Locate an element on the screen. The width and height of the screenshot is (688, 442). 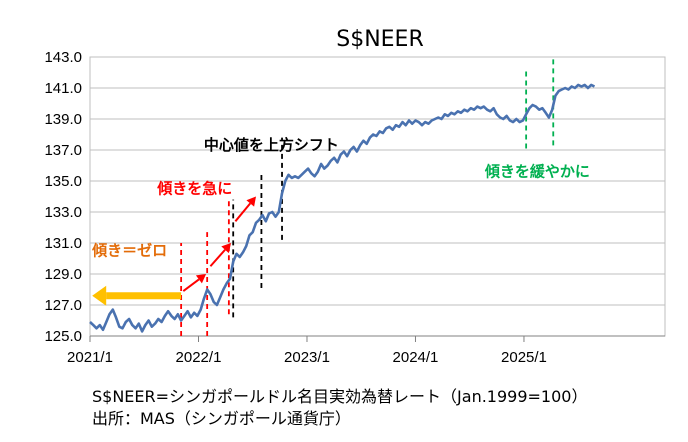
annotation-label: 中心値を上方シフト is located at coordinates (271, 145).